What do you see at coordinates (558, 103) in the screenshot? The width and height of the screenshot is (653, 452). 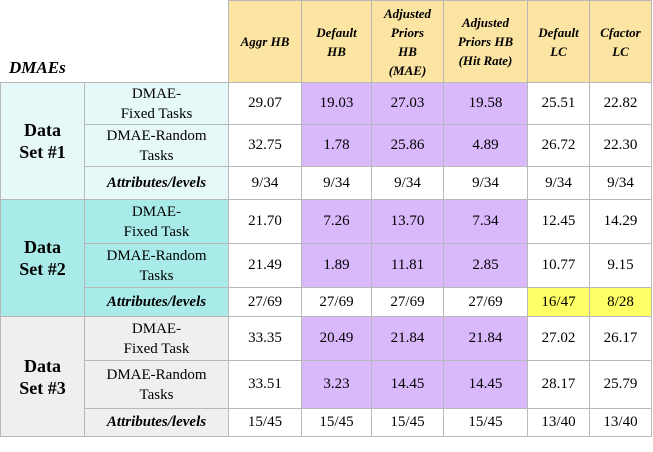 I see `table-cell: 25.51` at bounding box center [558, 103].